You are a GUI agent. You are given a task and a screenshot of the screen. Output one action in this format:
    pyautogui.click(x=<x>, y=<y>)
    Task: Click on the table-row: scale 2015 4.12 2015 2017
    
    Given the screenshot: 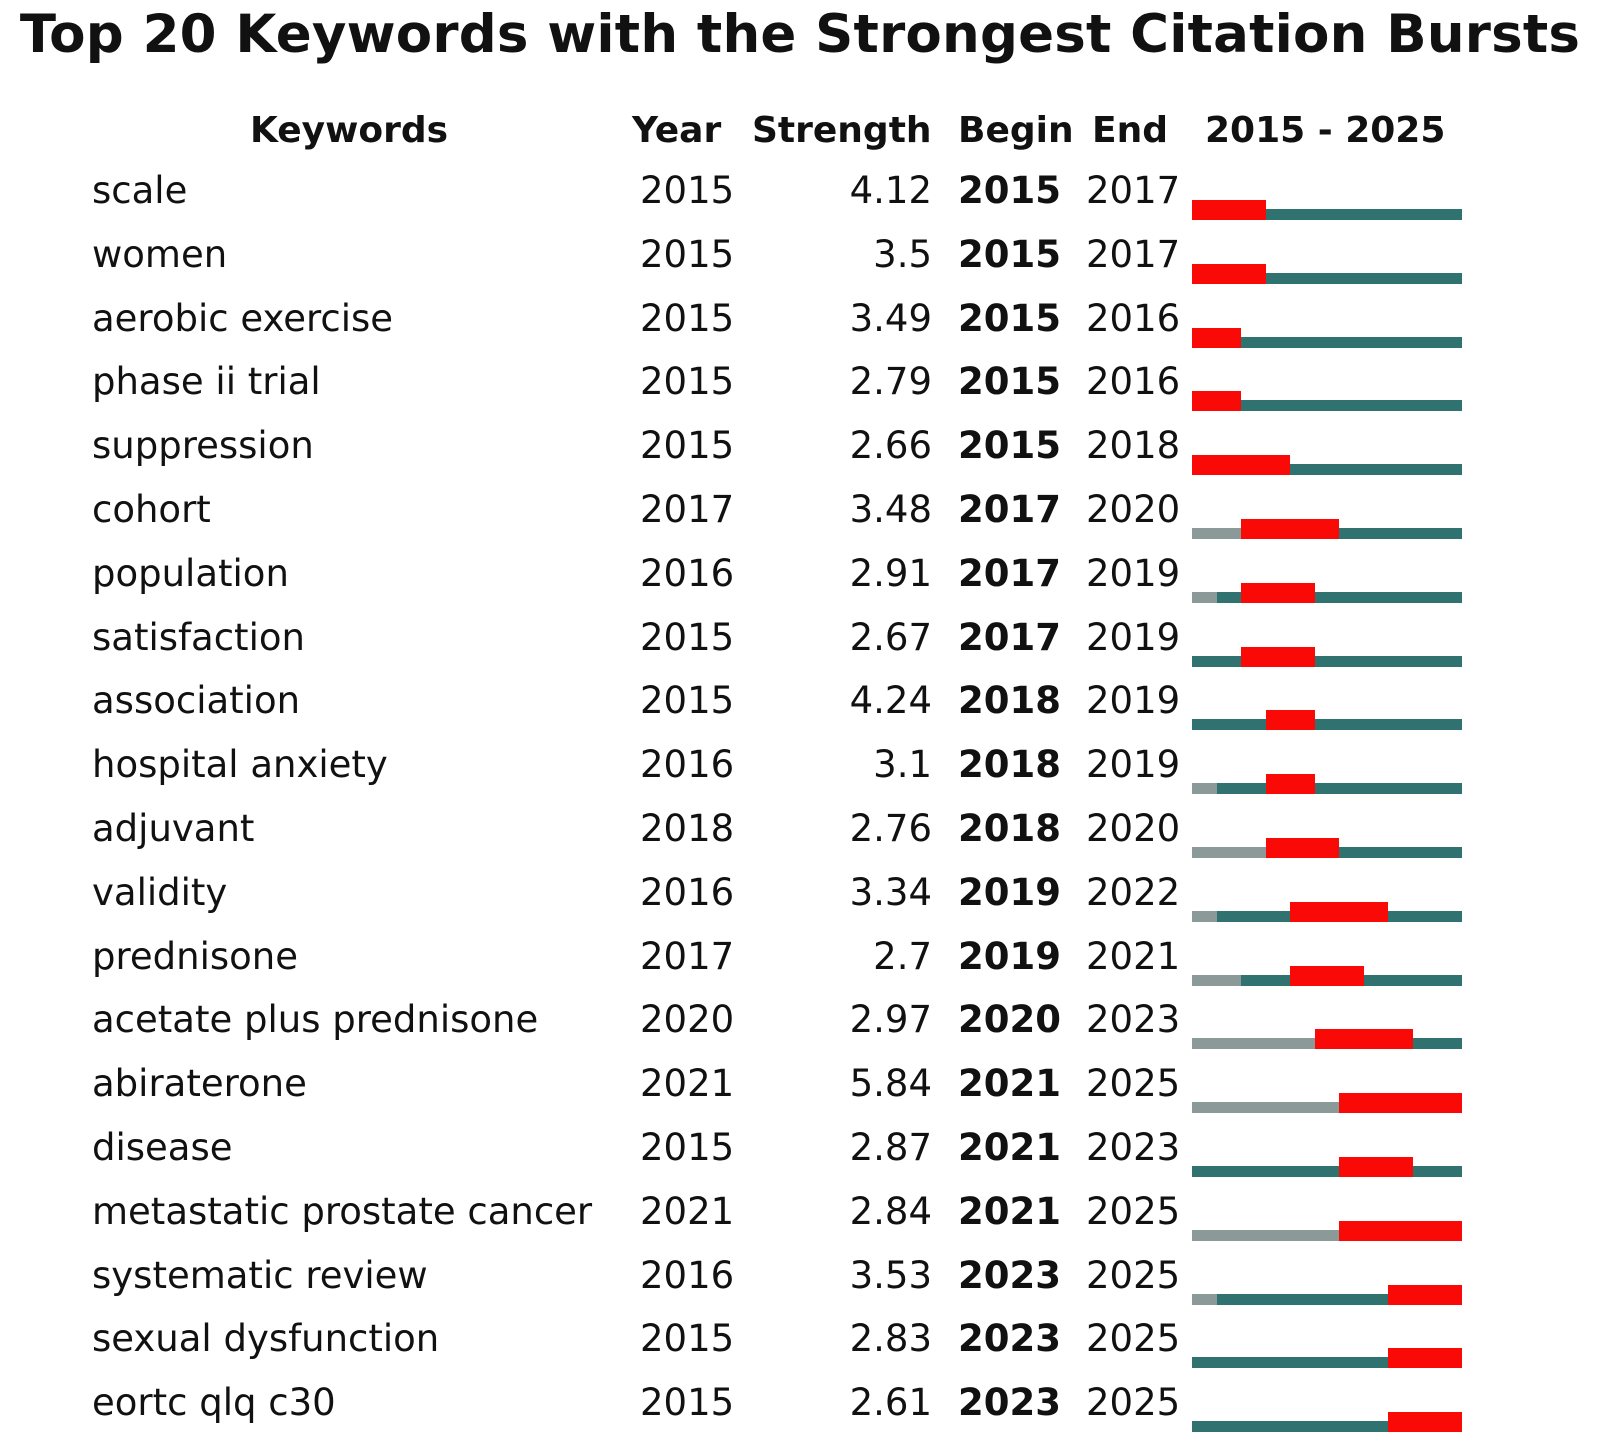 What is the action you would take?
    pyautogui.click(x=800, y=196)
    